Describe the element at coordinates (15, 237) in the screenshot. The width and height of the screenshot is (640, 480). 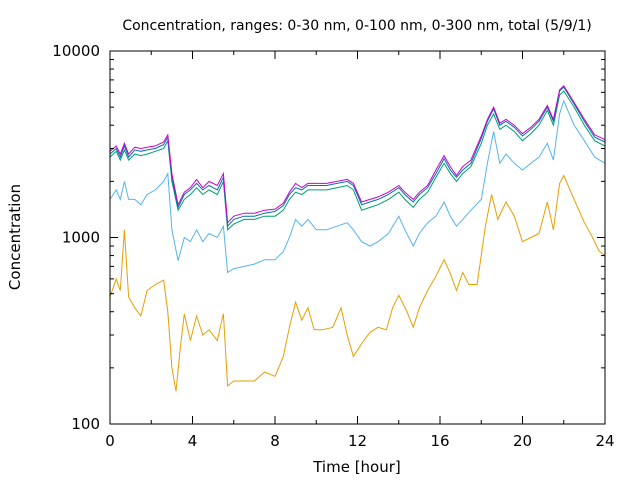
I see `y-axis-label: Concentration` at that location.